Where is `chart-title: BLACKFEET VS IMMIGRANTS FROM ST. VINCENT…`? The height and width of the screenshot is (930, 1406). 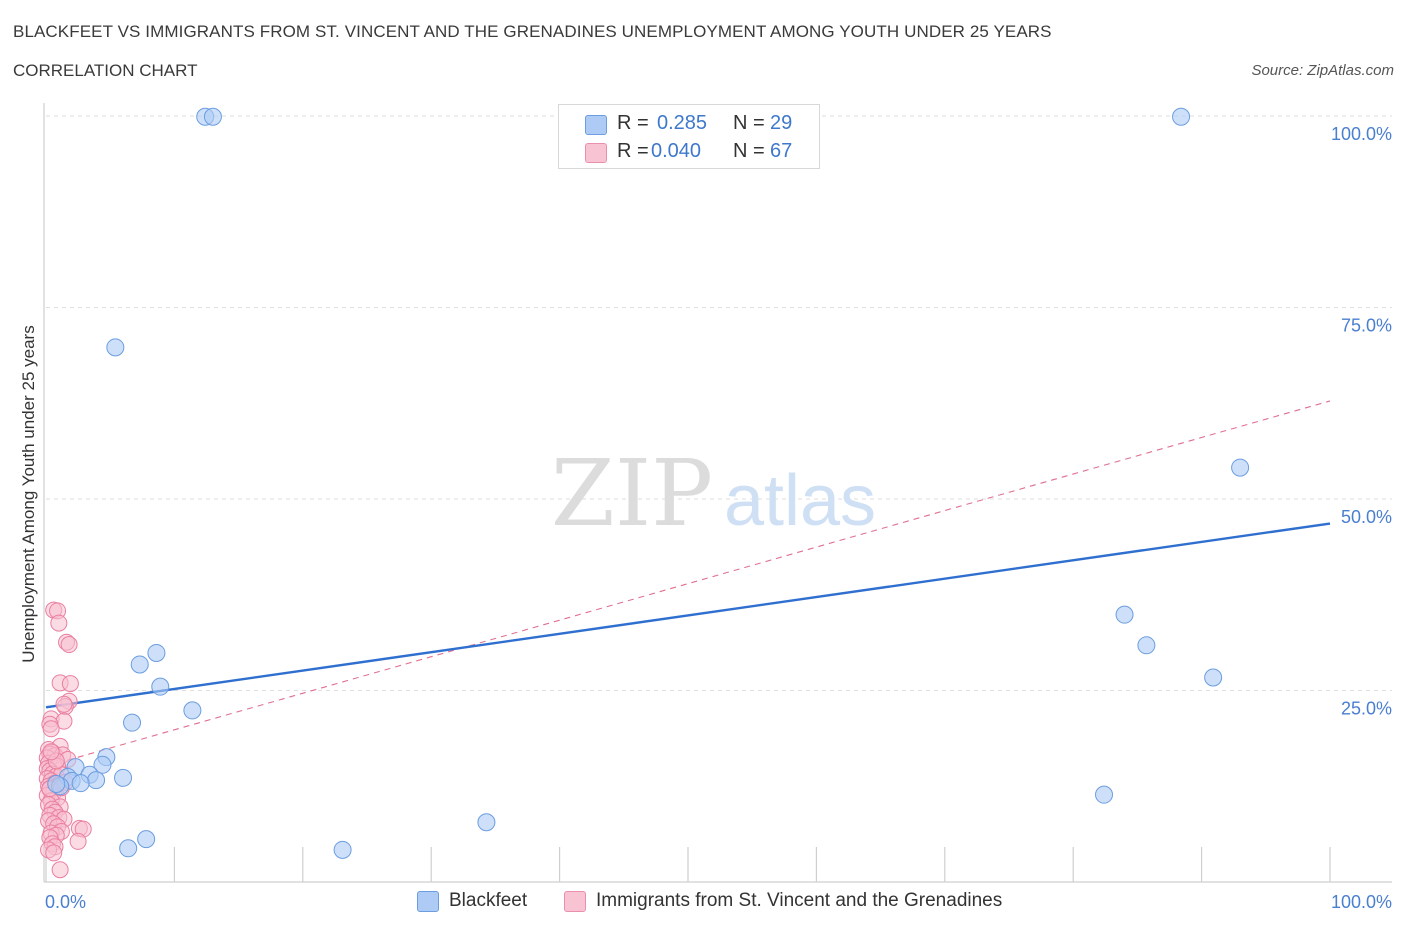
chart-title: BLACKFEET VS IMMIGRANTS FROM ST. VINCENT… is located at coordinates (532, 31).